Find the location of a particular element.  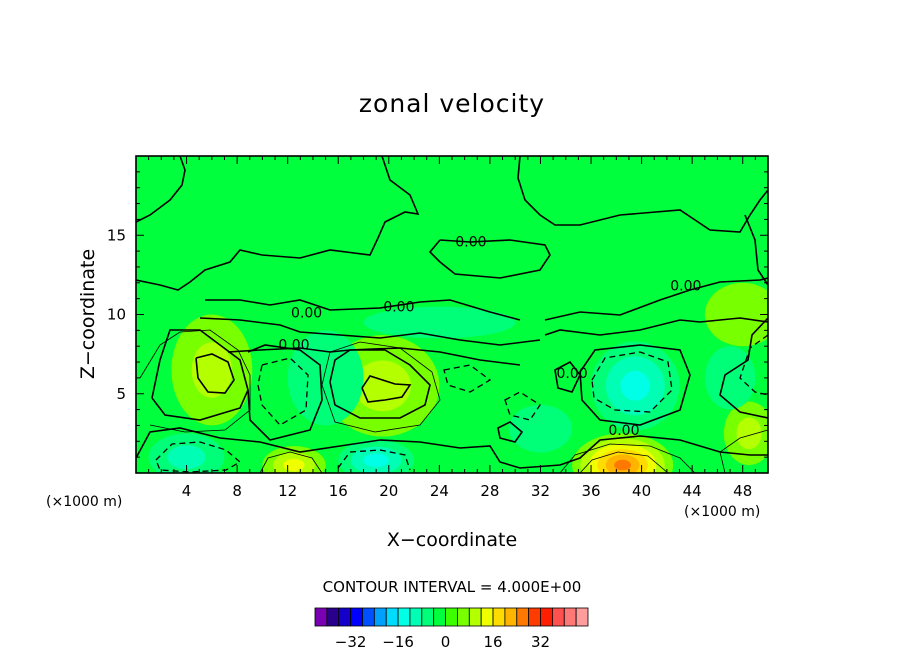

colorbar-tick-label: 16 is located at coordinates (492, 642).